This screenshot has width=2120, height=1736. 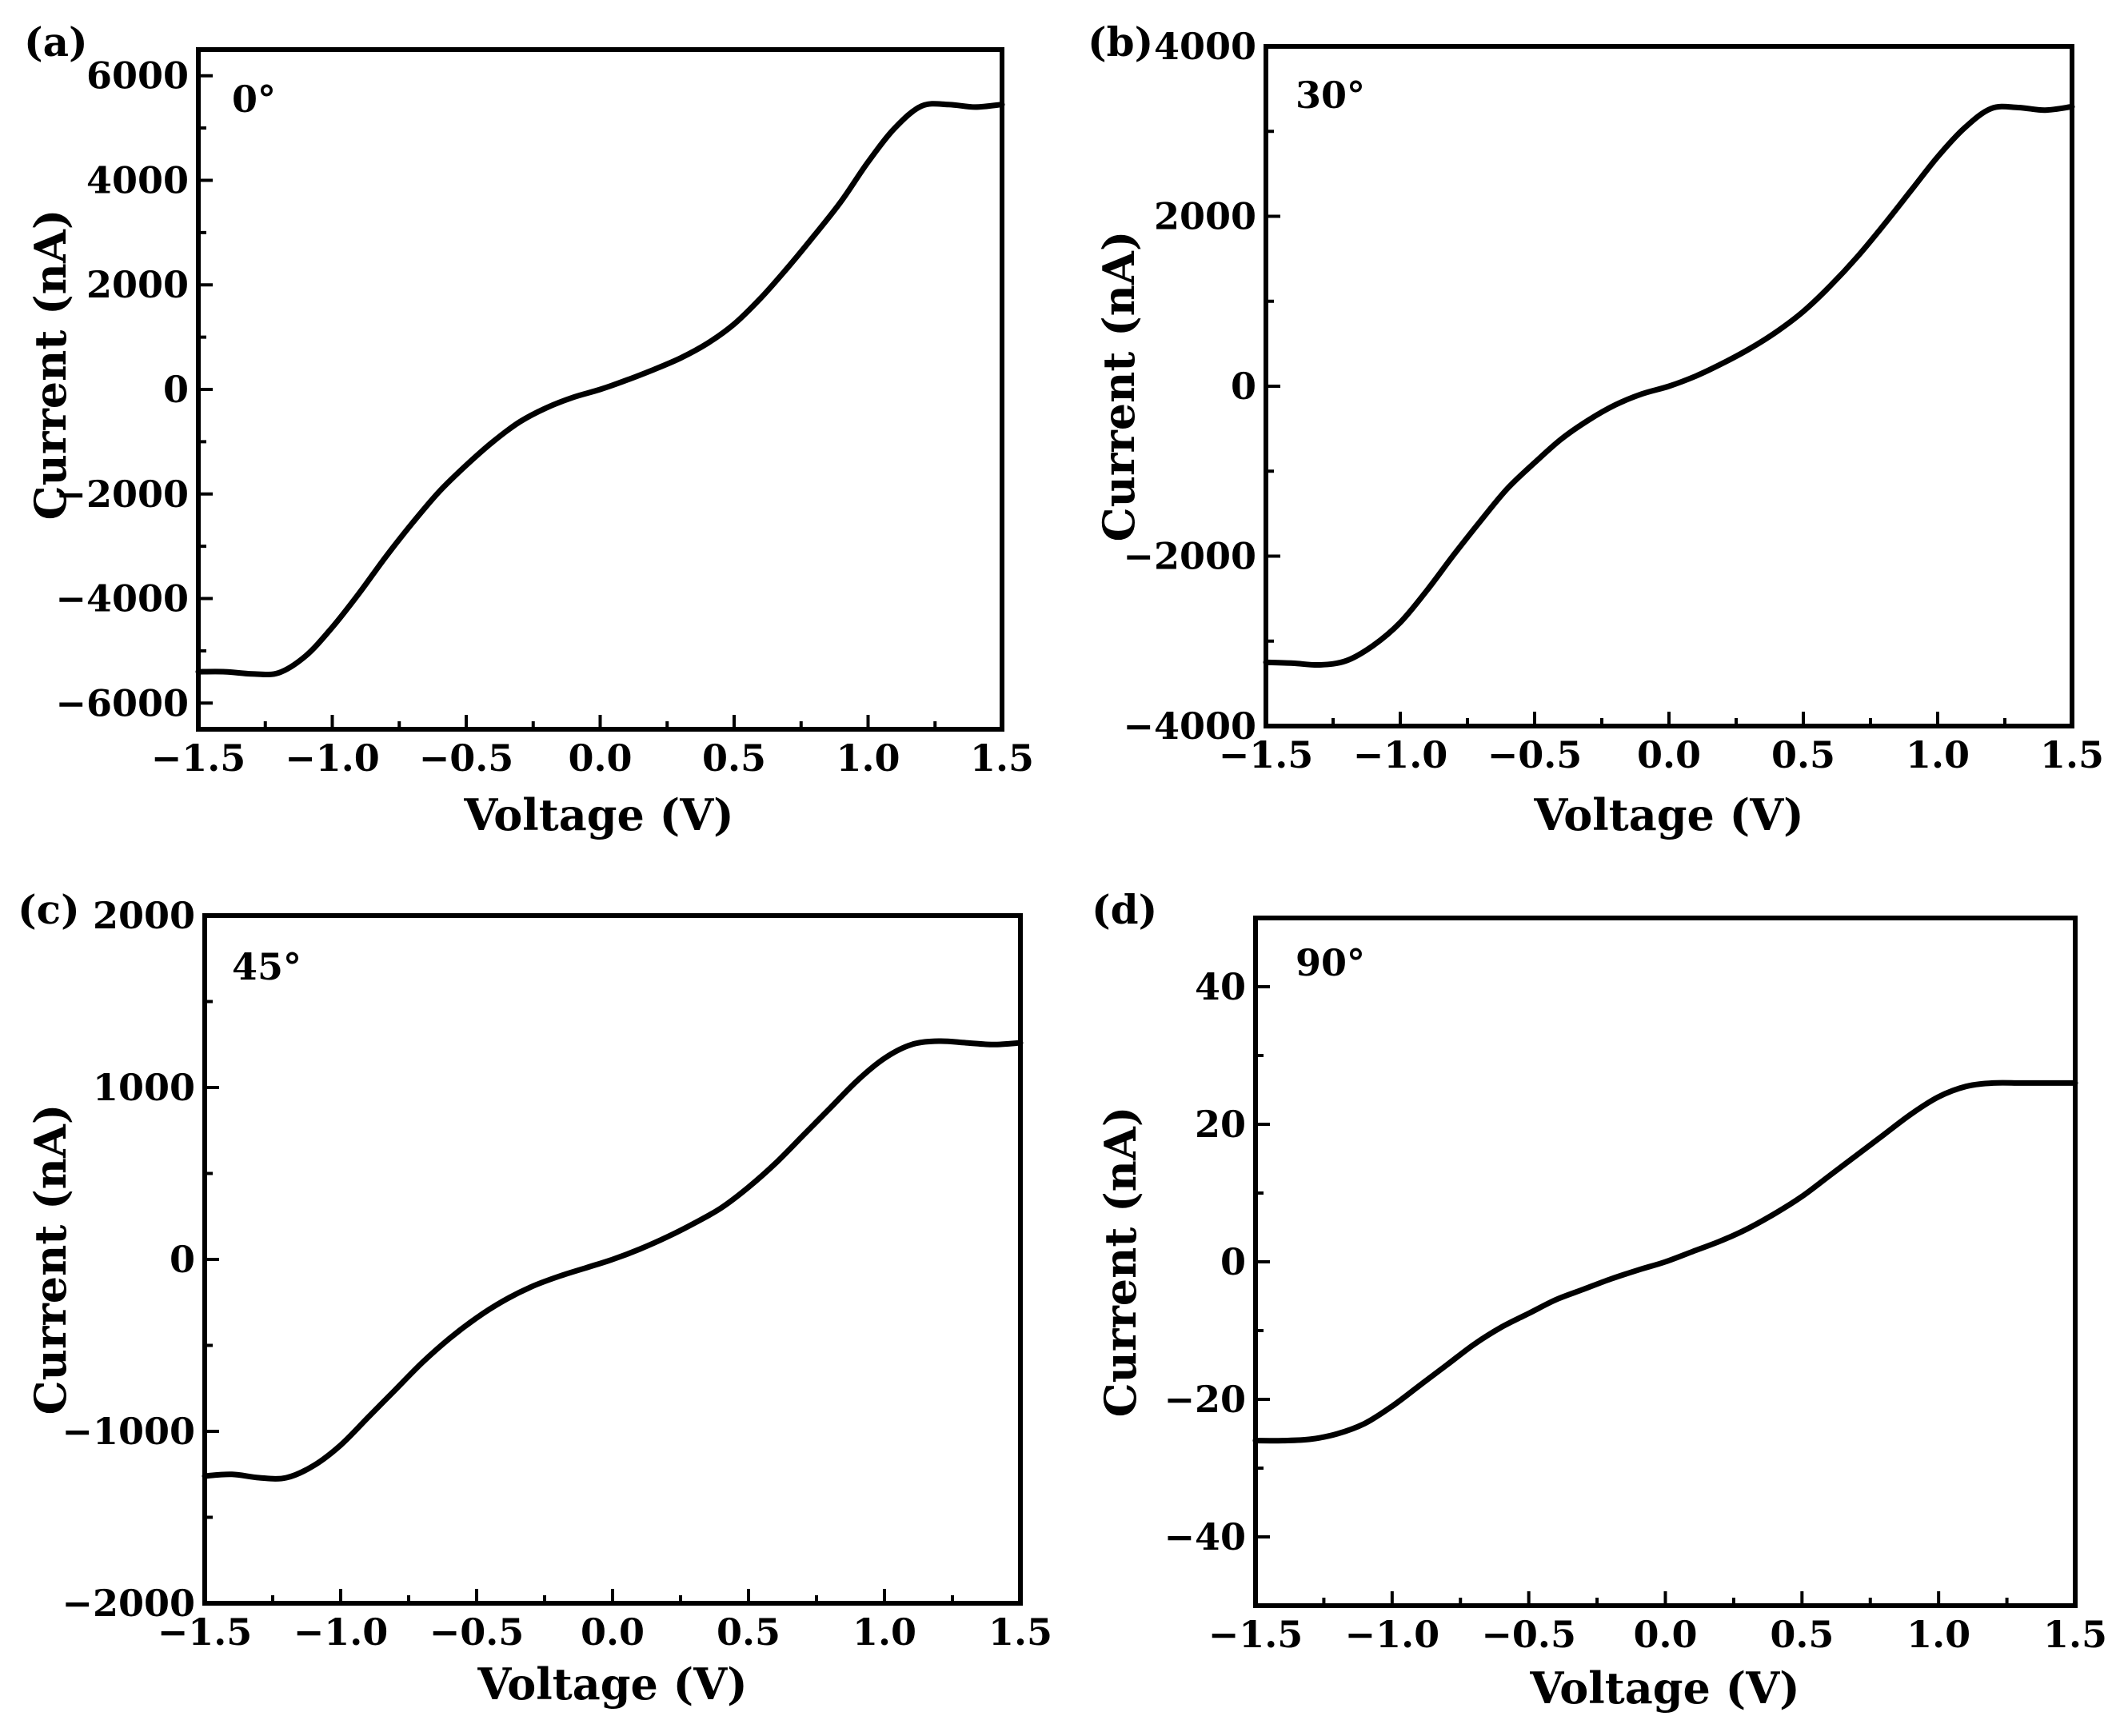 What do you see at coordinates (1220, 987) in the screenshot?
I see `y-tick-label: 40` at bounding box center [1220, 987].